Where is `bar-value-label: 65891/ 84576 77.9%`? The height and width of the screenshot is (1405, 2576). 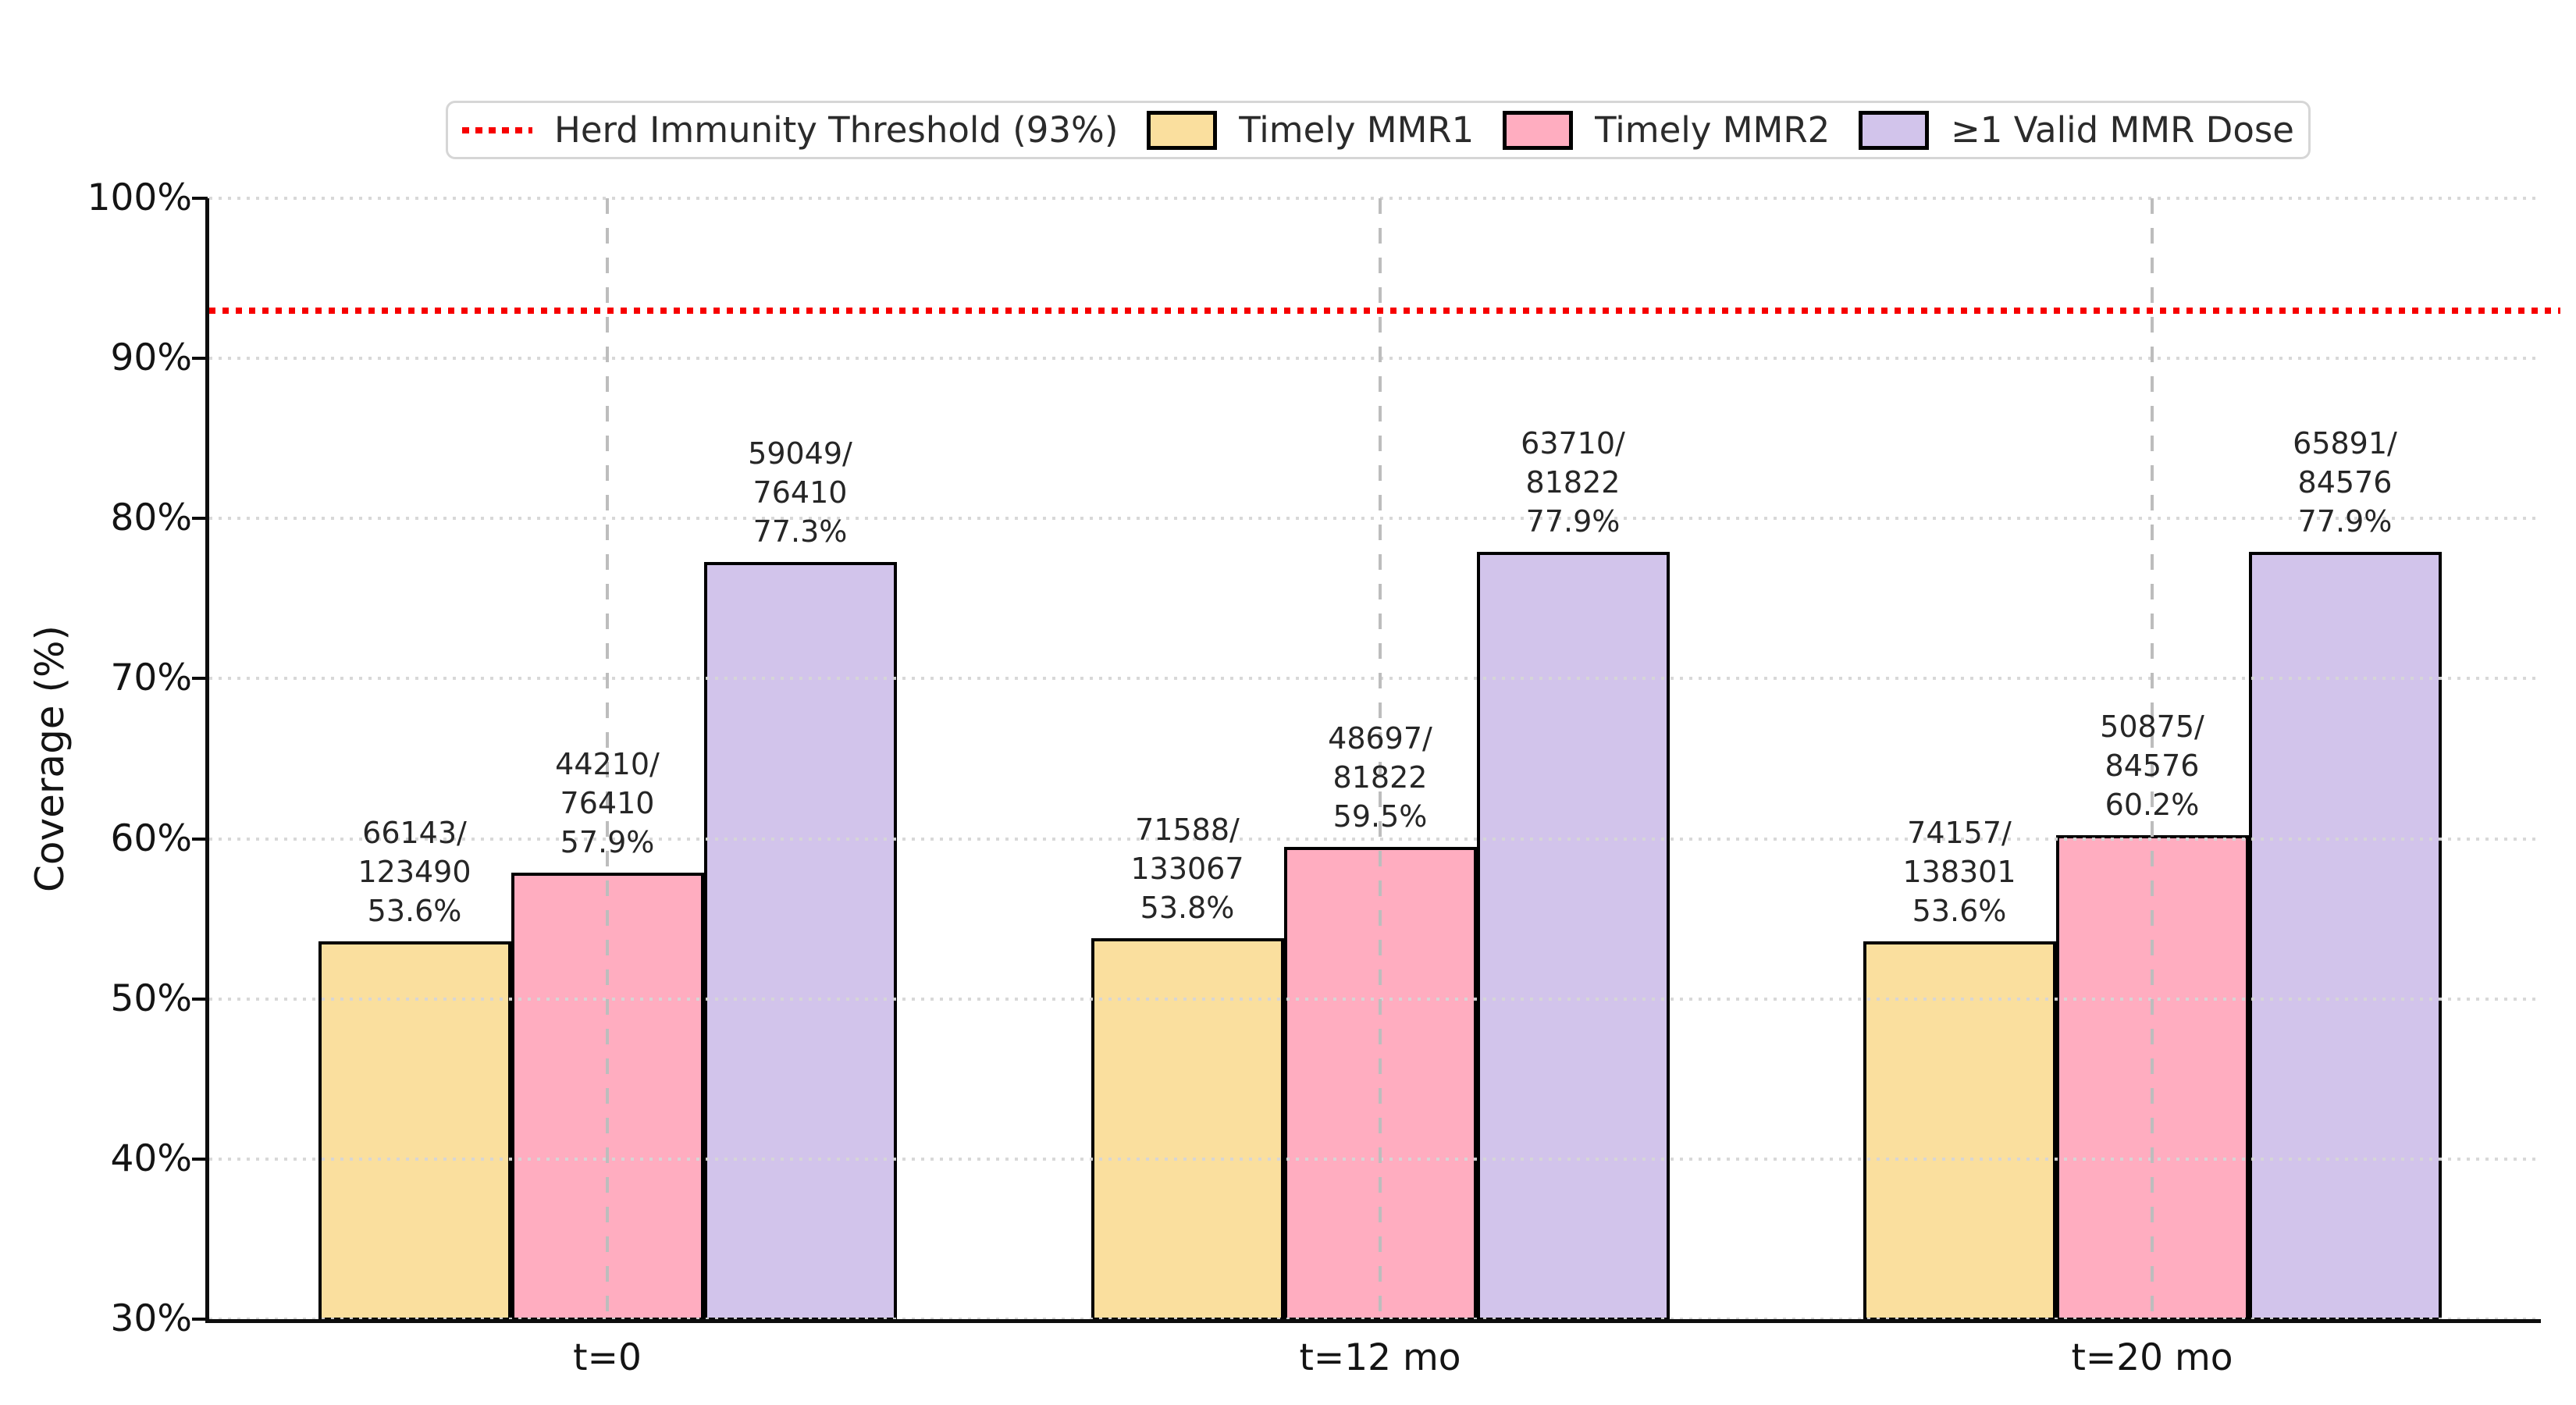
bar-value-label: 65891/ 84576 77.9% is located at coordinates (2345, 482).